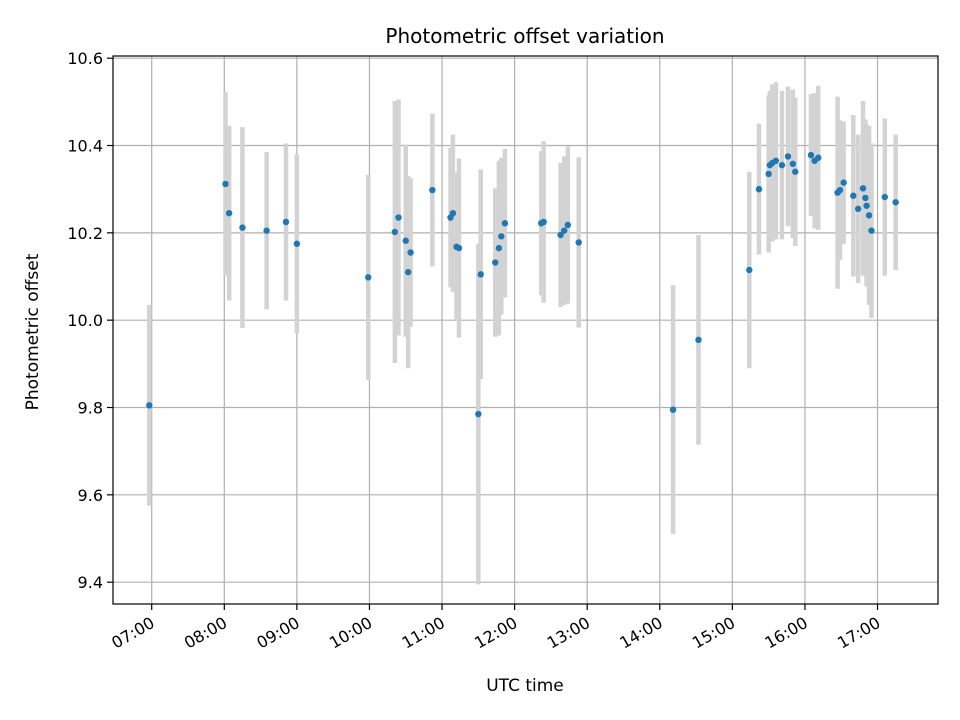  What do you see at coordinates (90, 495) in the screenshot?
I see `y-tick-label: 9.6` at bounding box center [90, 495].